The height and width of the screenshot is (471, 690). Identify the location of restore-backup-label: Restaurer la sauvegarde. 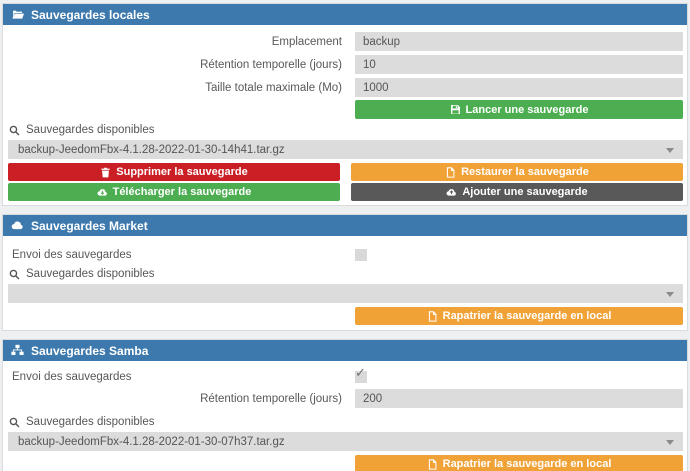
(525, 172).